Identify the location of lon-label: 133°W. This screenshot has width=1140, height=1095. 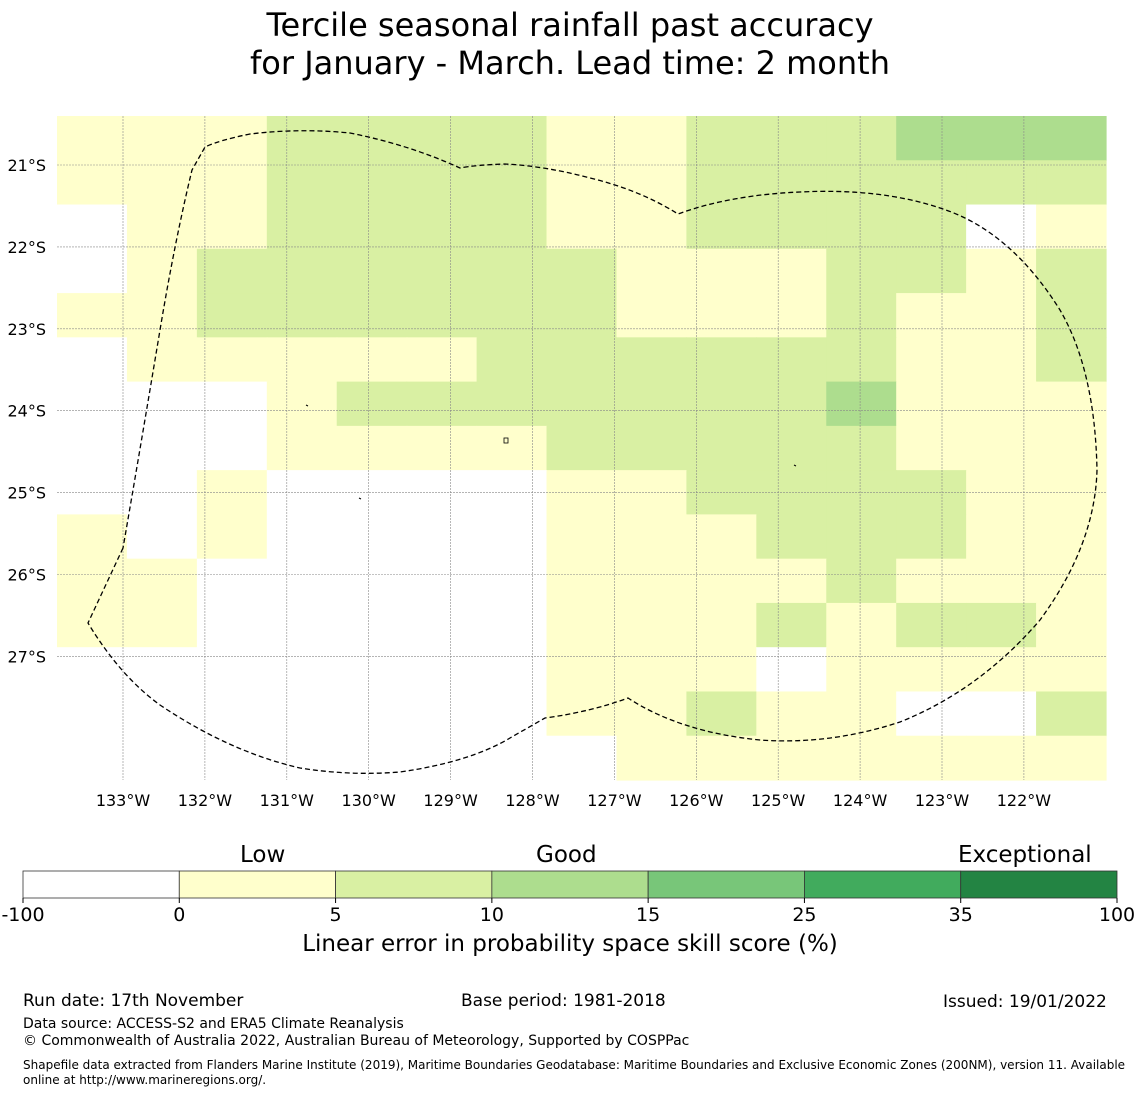
(123, 800).